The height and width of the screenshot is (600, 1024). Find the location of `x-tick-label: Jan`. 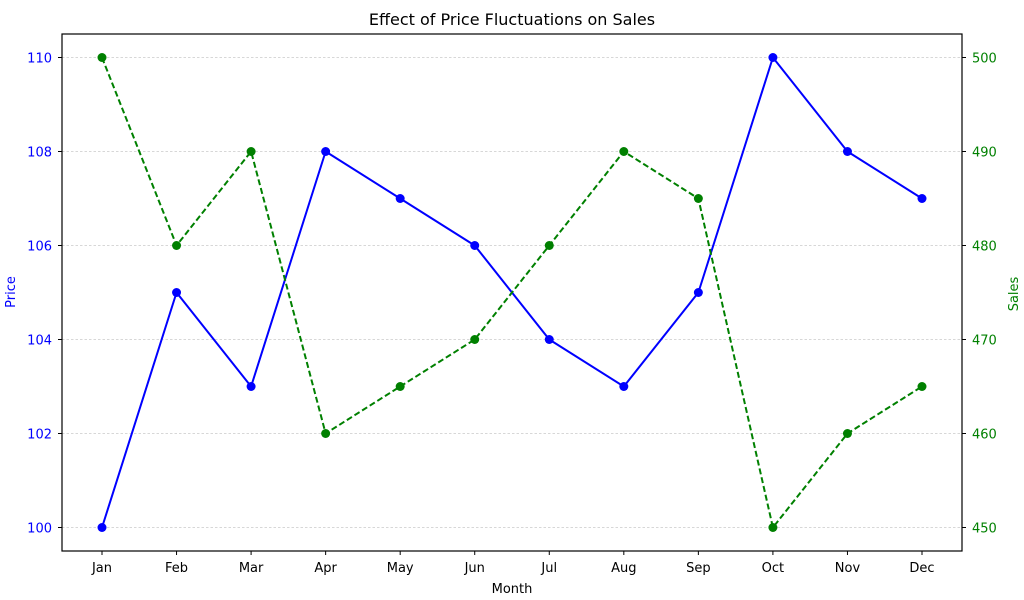

x-tick-label: Jan is located at coordinates (101, 568).